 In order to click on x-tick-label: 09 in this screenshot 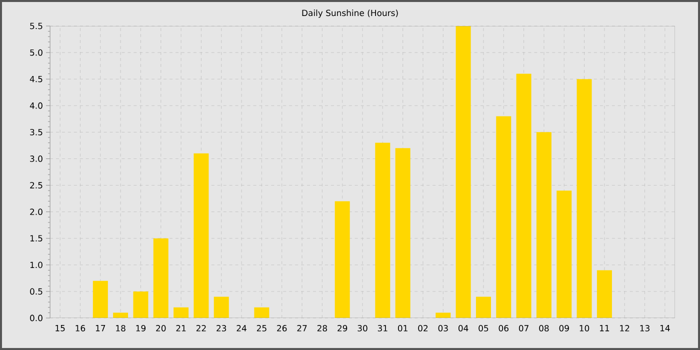, I will do `click(564, 328)`.